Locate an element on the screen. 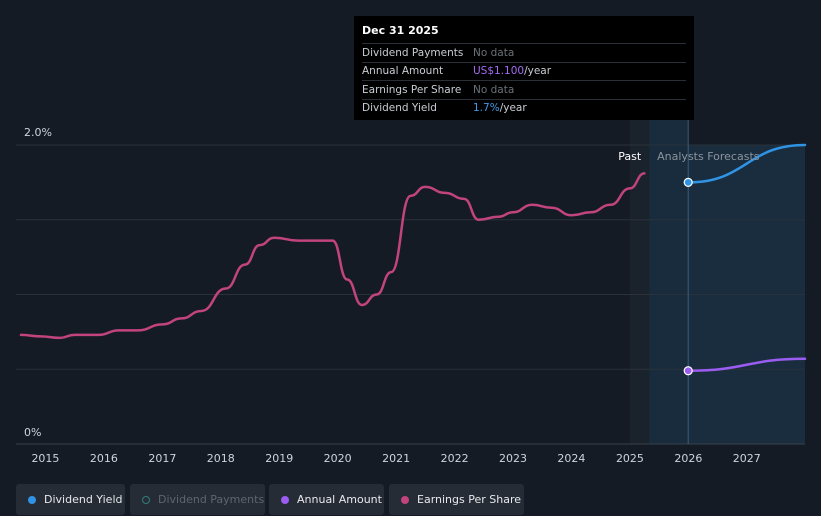 The height and width of the screenshot is (516, 821). transition-shade-region is located at coordinates (669, 282).